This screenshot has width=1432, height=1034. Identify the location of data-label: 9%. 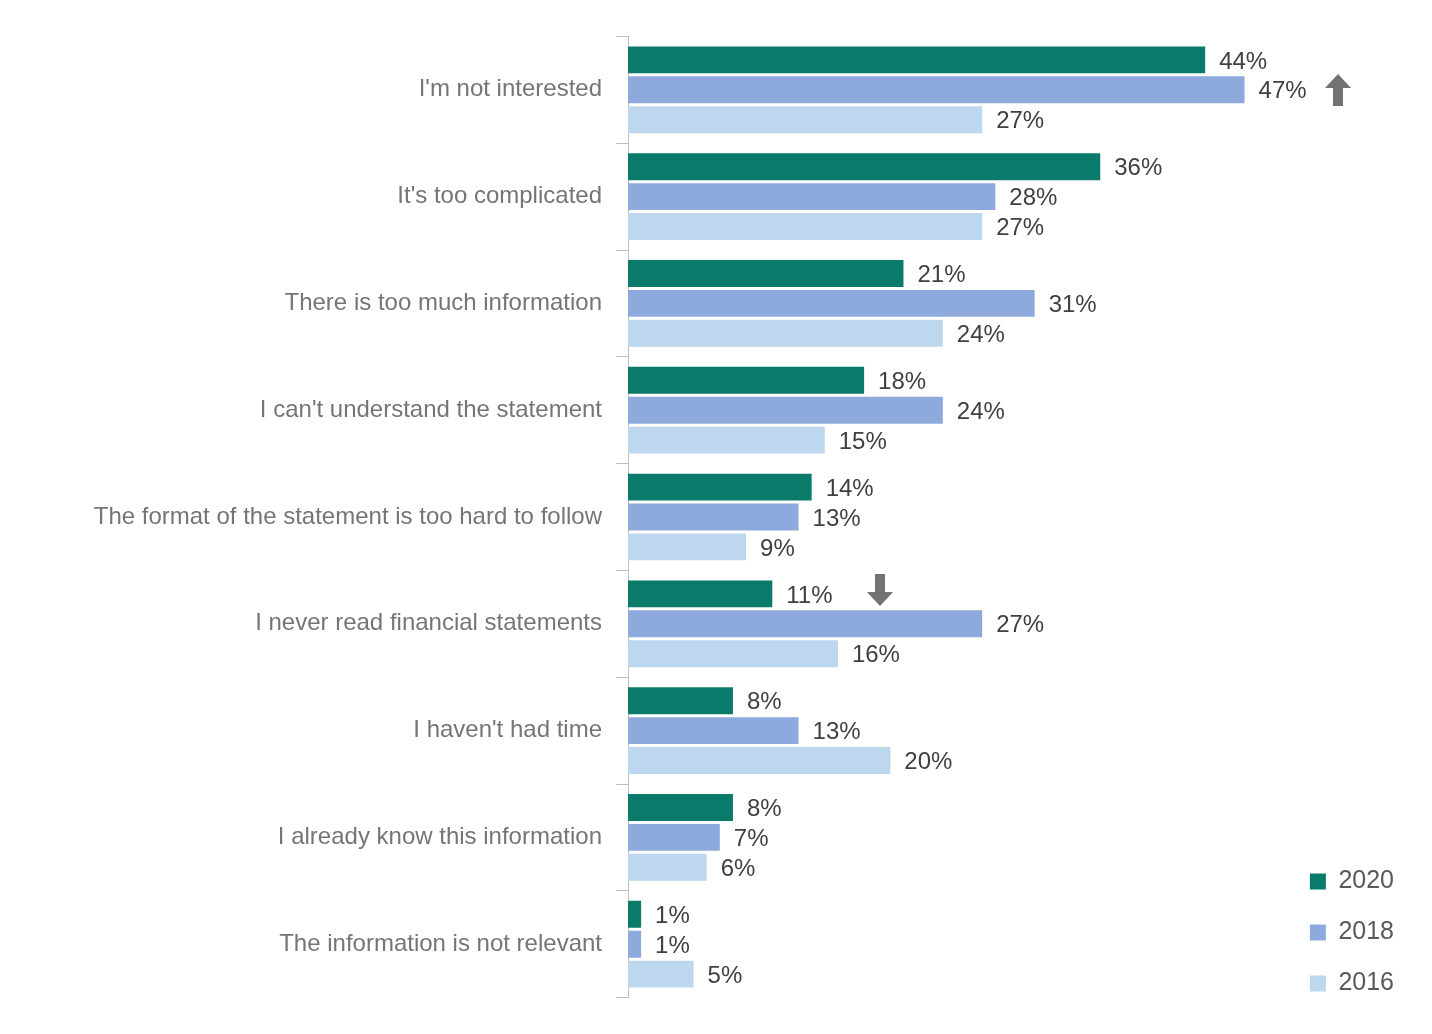
(777, 547).